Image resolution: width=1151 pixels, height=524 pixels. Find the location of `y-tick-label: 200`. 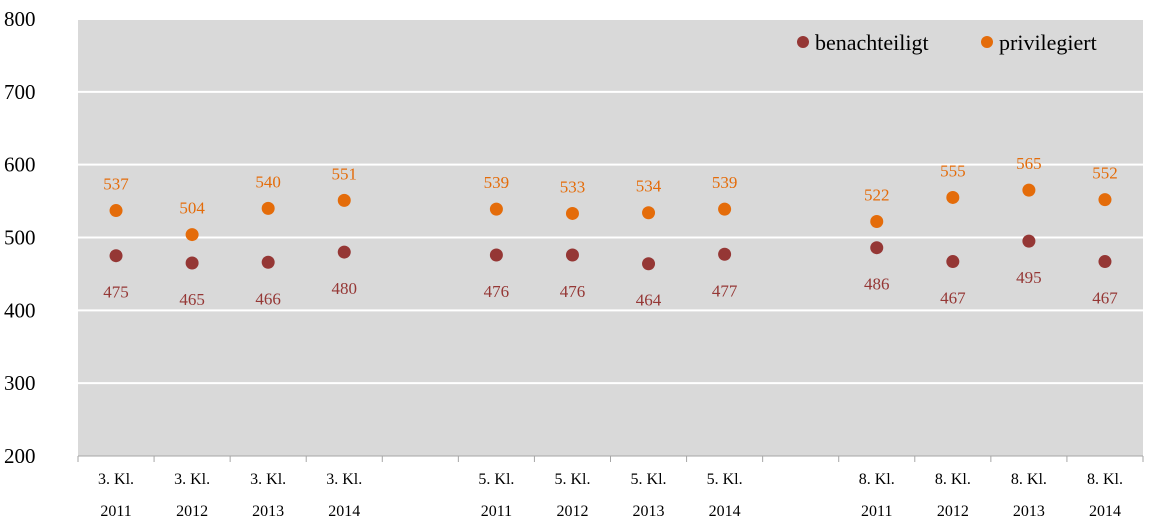

y-tick-label: 200 is located at coordinates (20, 456).